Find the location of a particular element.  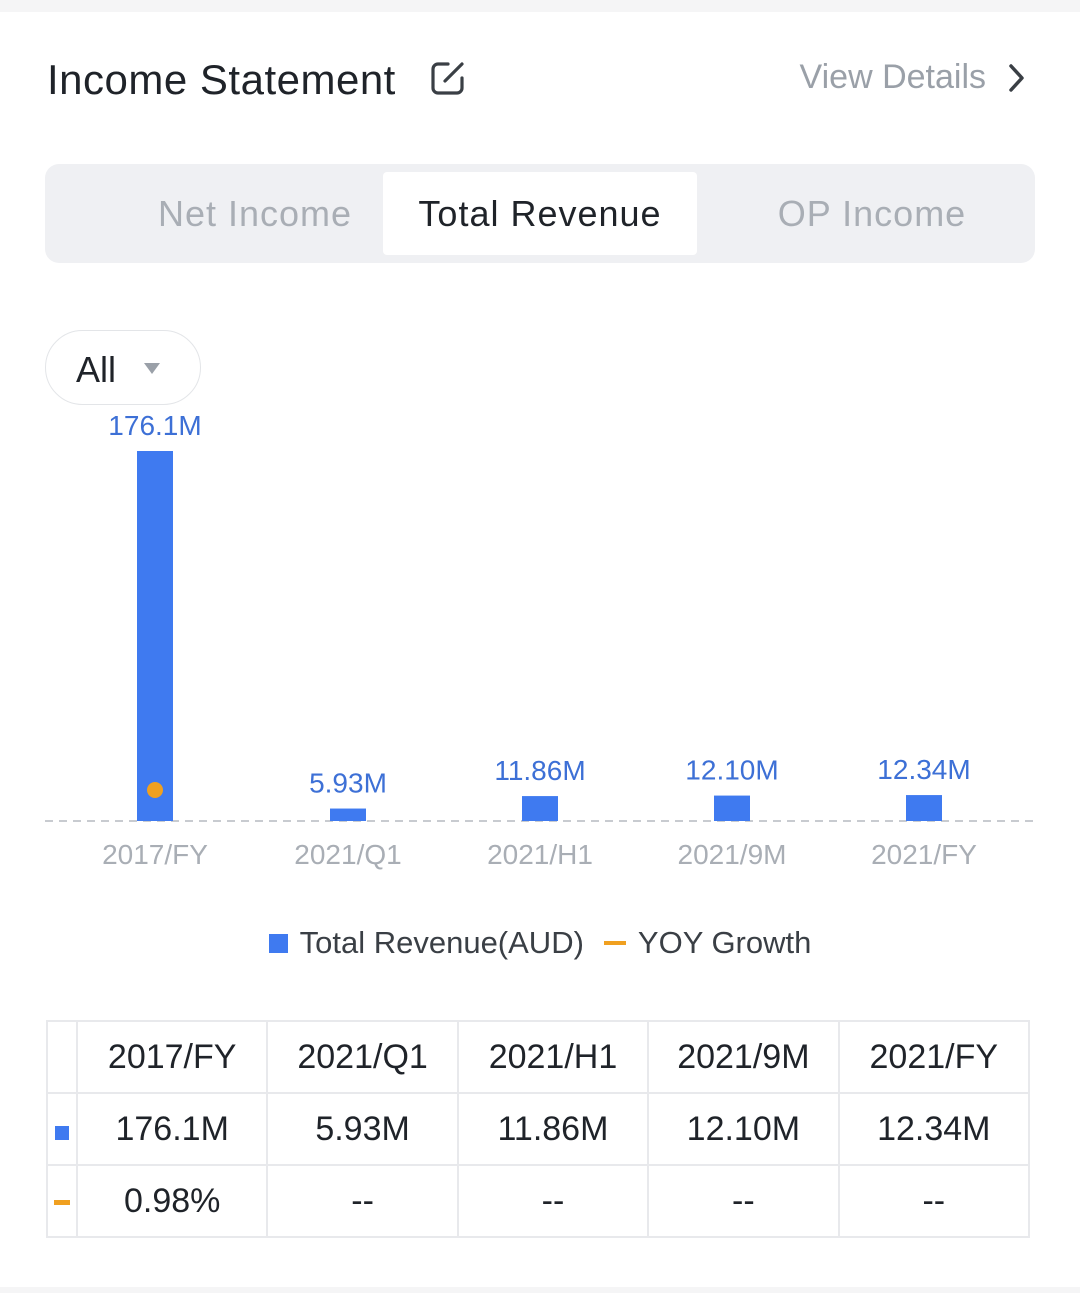

yoy-growth-point is located at coordinates (155, 790).